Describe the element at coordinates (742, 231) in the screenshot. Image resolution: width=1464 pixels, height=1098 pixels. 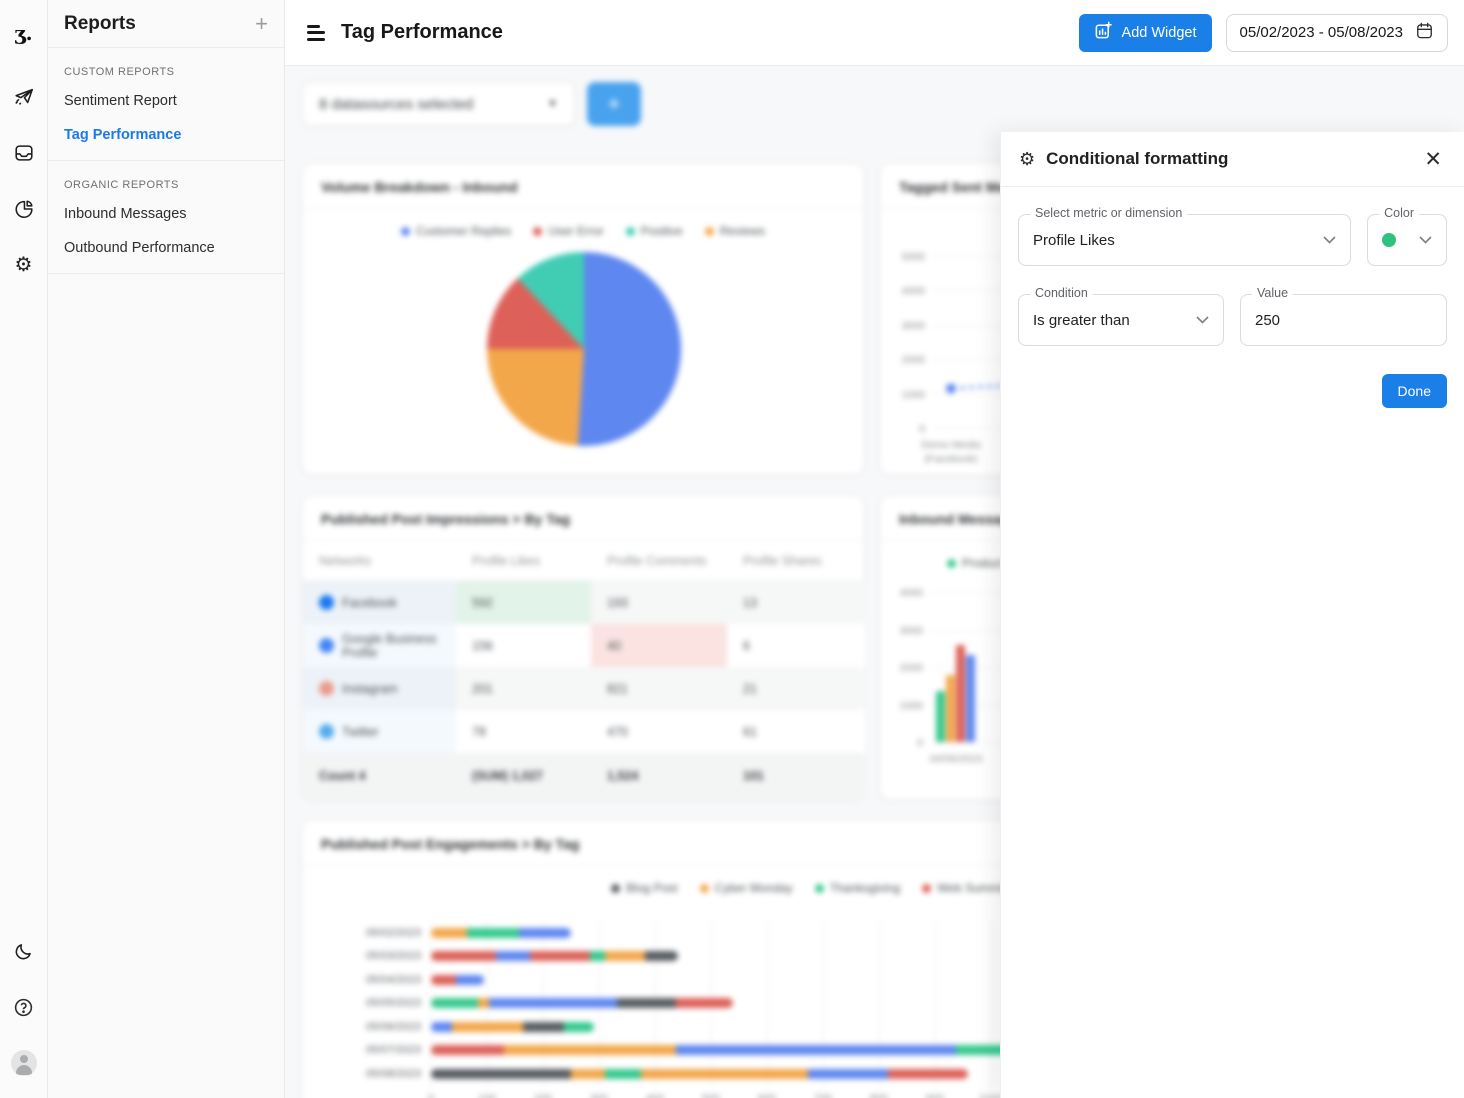
I see `legend-label: Reviews` at that location.